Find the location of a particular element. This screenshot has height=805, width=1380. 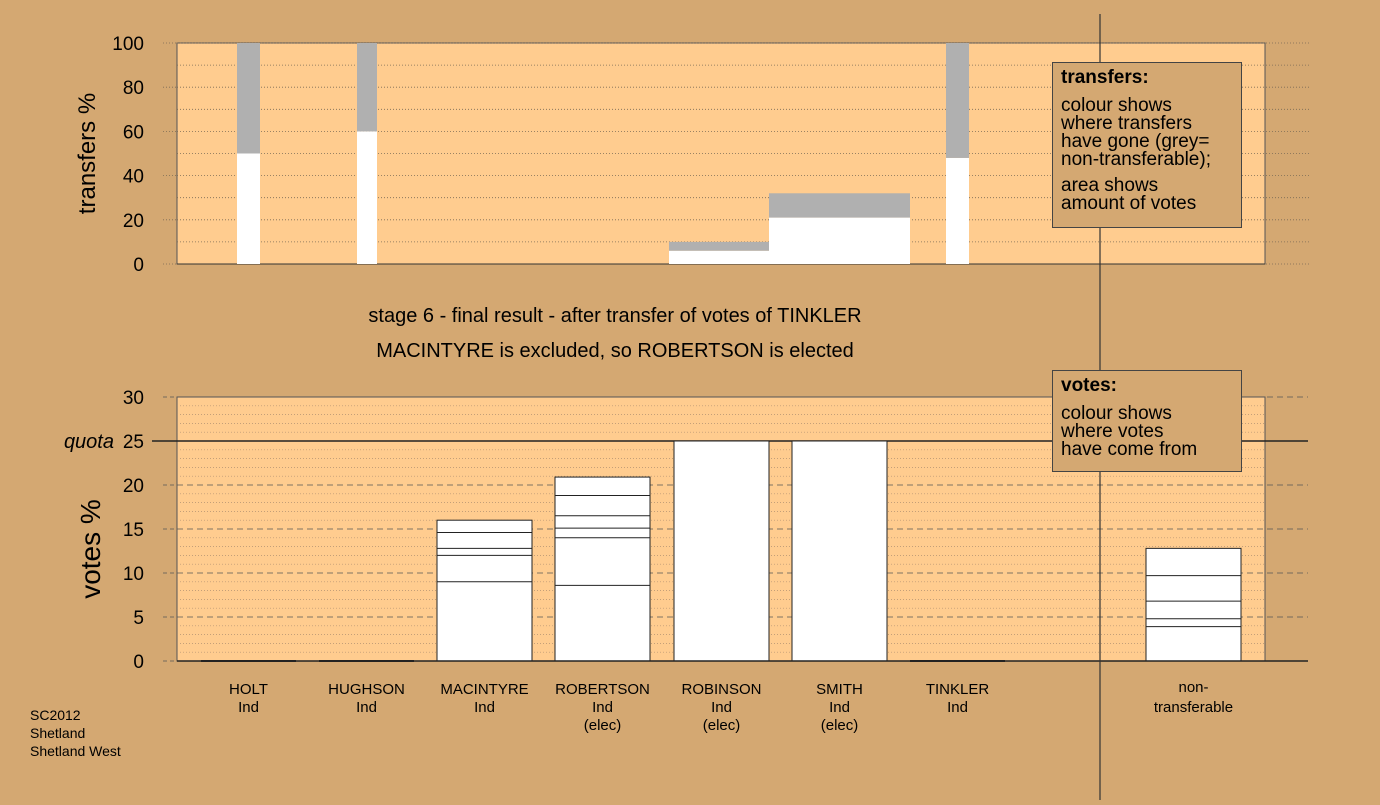

footer-council: Shetland is located at coordinates (58, 733).